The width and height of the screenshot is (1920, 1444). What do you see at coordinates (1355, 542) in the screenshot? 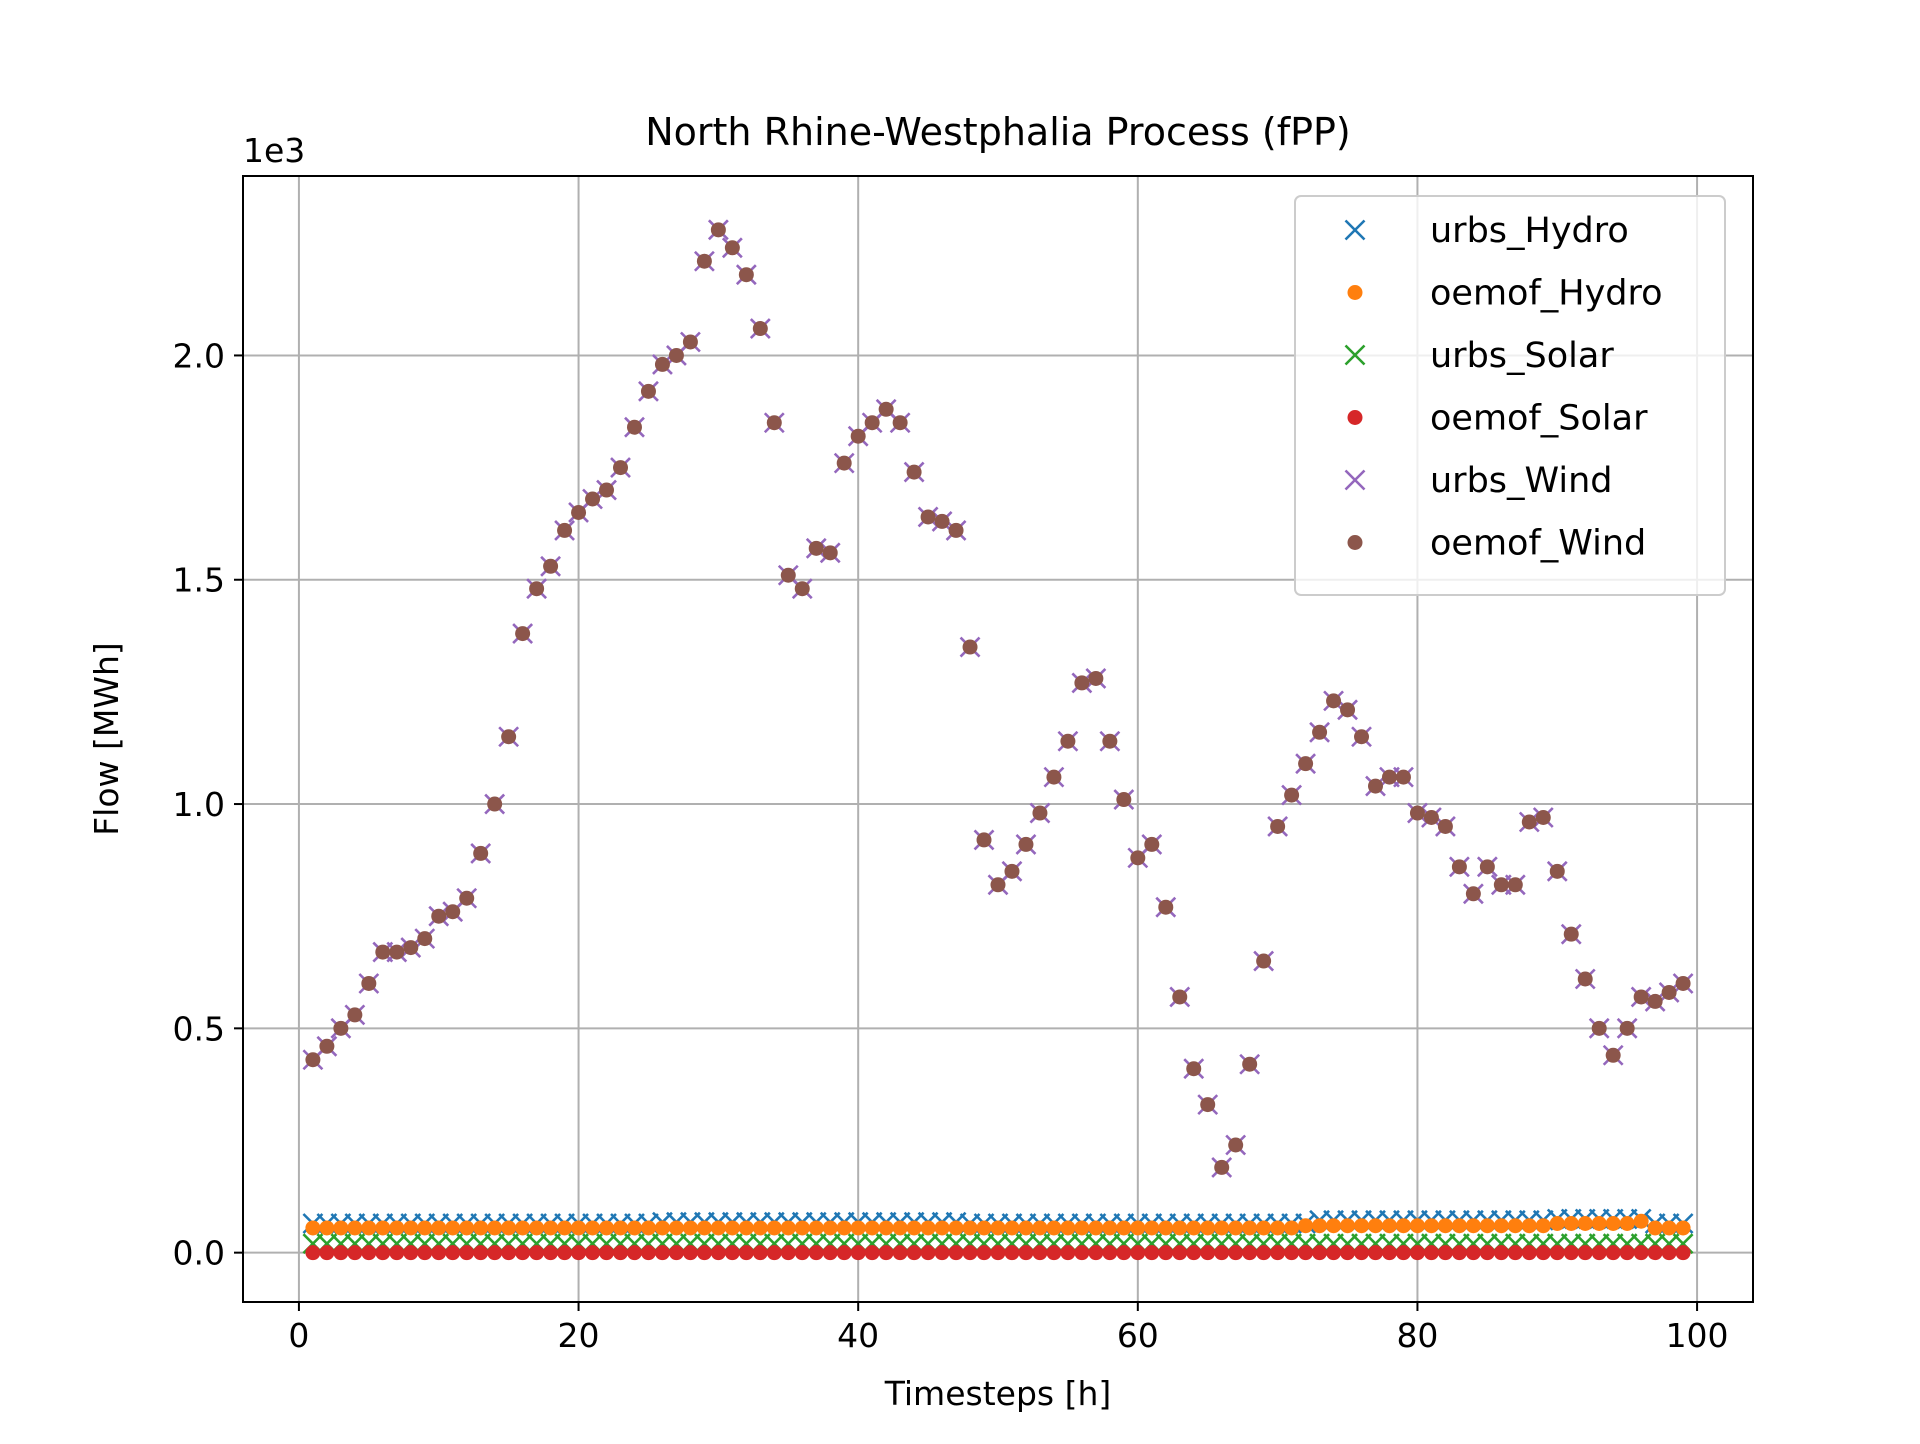
I see `legend-marker-oemof_Wind` at bounding box center [1355, 542].